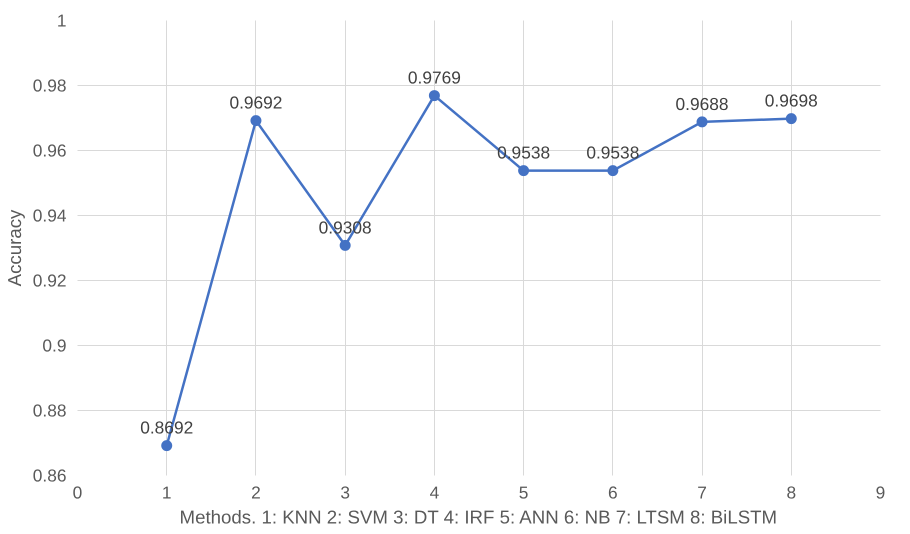 The height and width of the screenshot is (534, 910). Describe the element at coordinates (702, 492) in the screenshot. I see `x-tick-label: 7` at that location.